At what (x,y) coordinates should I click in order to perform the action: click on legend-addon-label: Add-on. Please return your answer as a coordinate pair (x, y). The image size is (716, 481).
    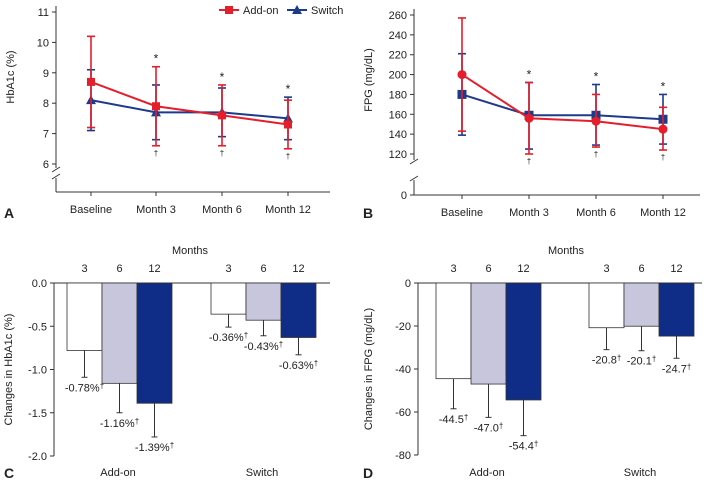
    Looking at the image, I should click on (260, 11).